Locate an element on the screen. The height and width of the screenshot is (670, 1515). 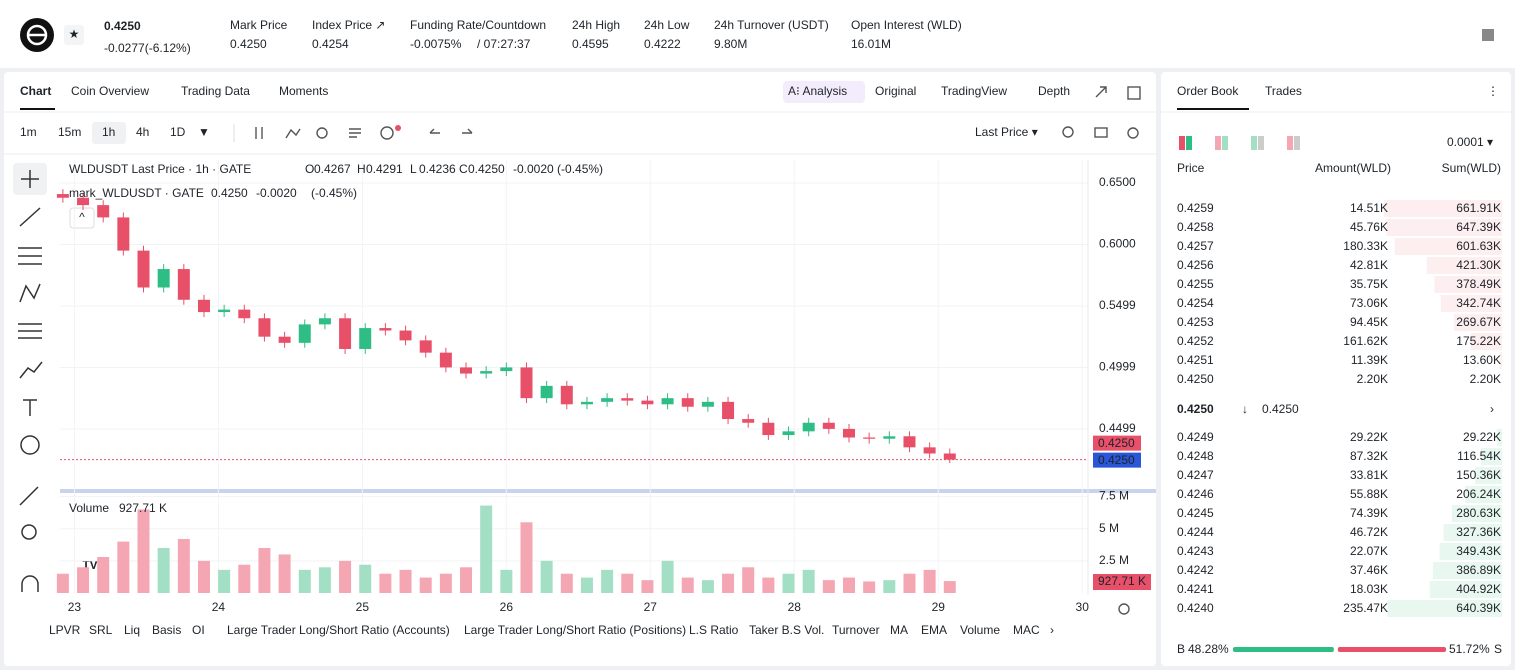
view-tab: Original is located at coordinates (895, 91).